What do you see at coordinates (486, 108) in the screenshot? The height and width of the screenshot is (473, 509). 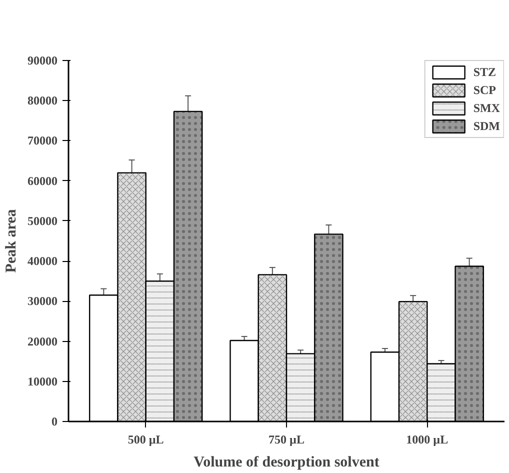 I see `legend-label: SMX` at bounding box center [486, 108].